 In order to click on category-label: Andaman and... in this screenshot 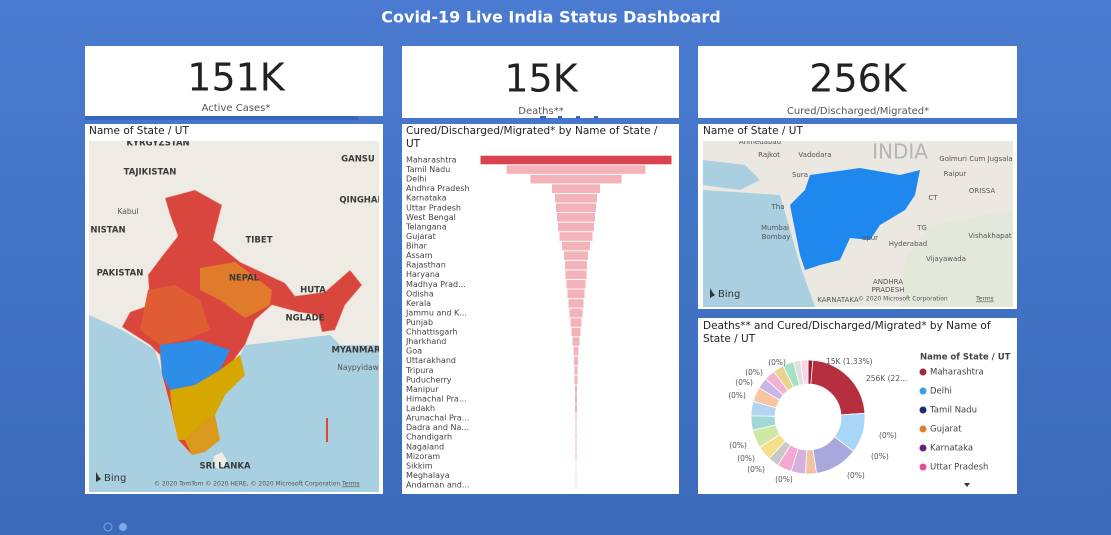, I will do `click(438, 485)`.